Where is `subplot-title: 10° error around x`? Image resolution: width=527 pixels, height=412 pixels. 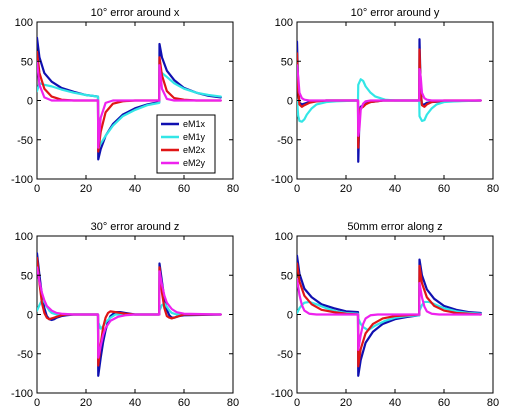 subplot-title: 10° error around x is located at coordinates (135, 13).